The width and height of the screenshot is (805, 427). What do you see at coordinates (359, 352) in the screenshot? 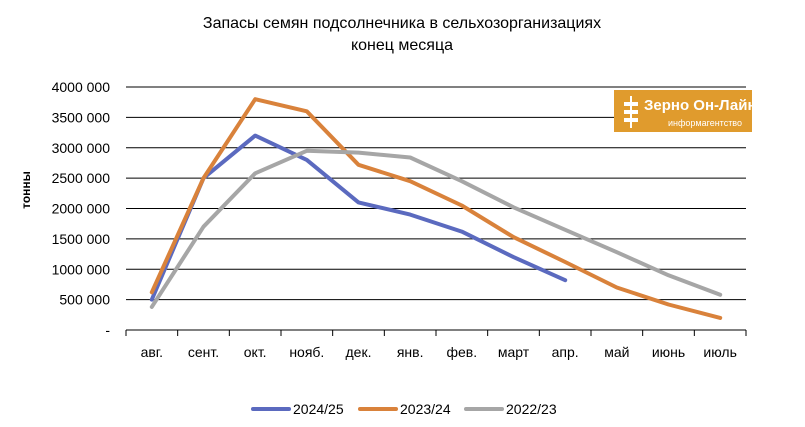
I see `x-tick-label-4: дек.` at bounding box center [359, 352].